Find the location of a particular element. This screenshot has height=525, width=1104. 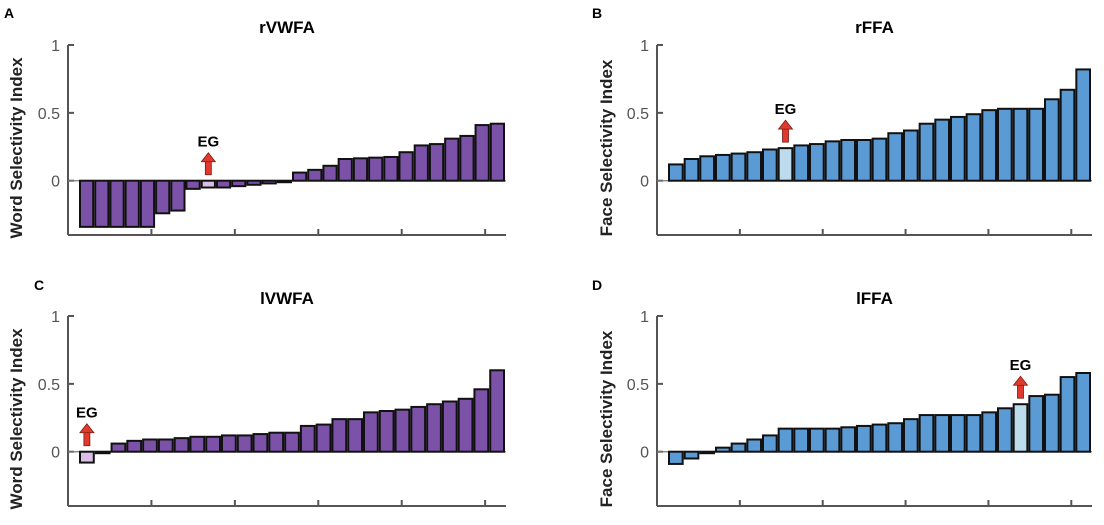

chart-title: rFFA is located at coordinates (874, 27).